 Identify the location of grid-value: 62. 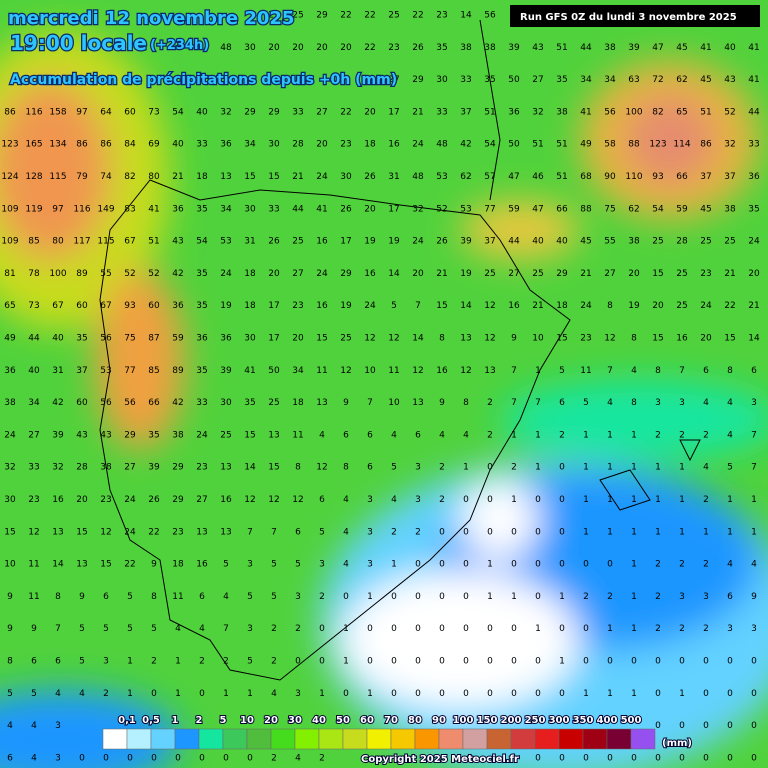
(681, 80).